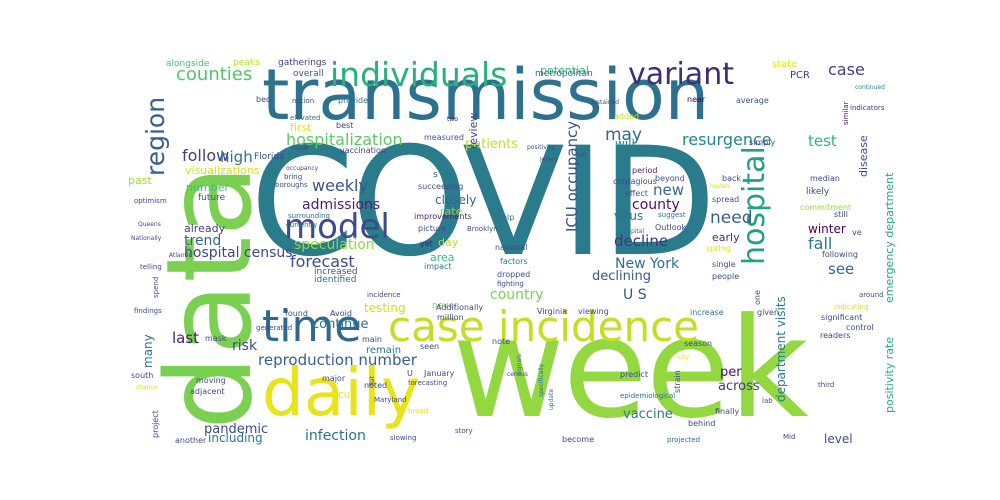 Image resolution: width=1000 pixels, height=500 pixels. Describe the element at coordinates (754, 205) in the screenshot. I see `cloud-word: hospital` at that location.